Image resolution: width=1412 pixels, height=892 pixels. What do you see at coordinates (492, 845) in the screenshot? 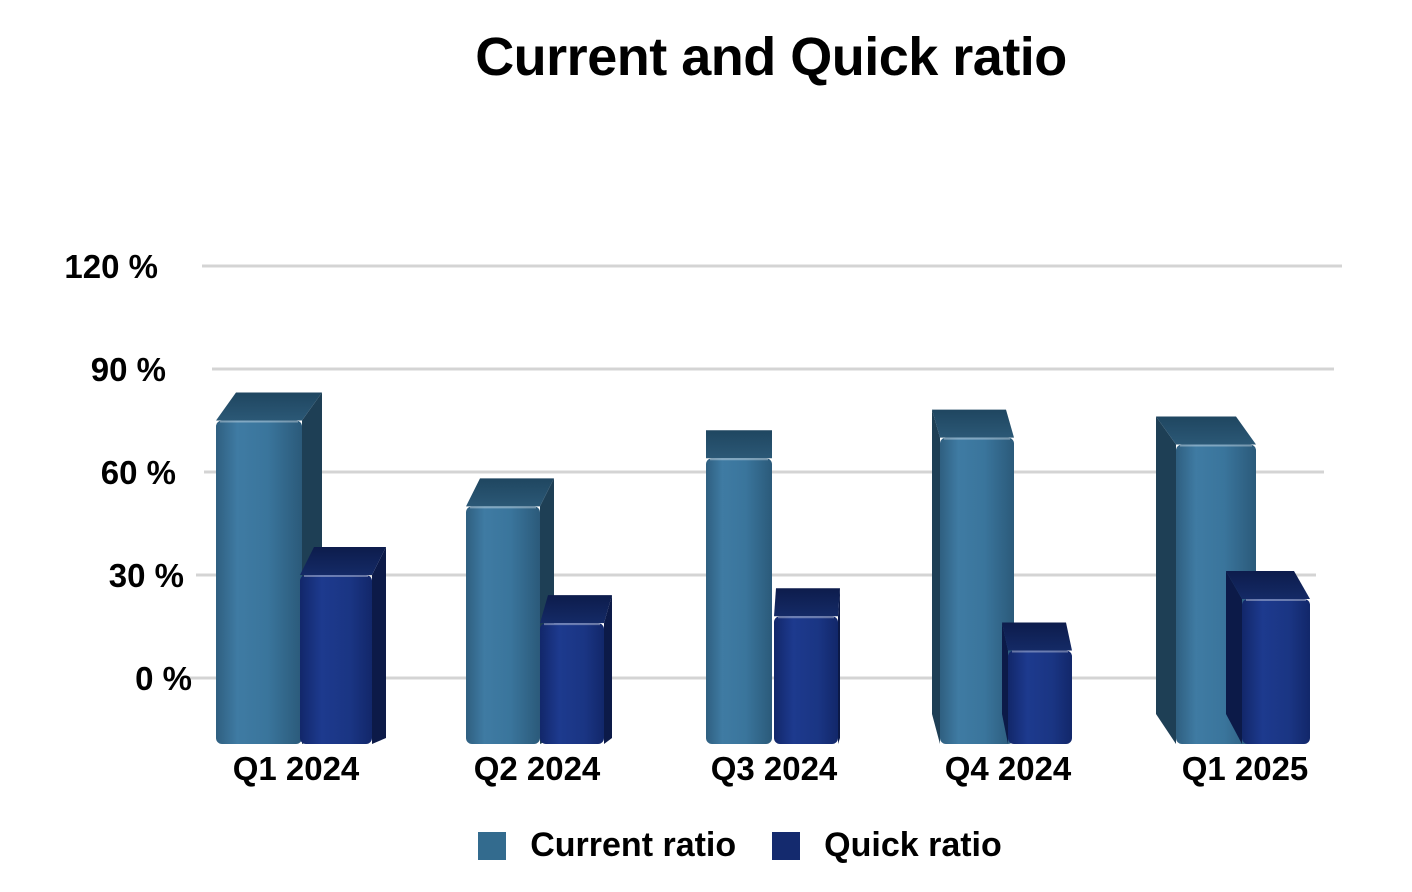
I see `legend-swatch-current-ratio` at bounding box center [492, 845].